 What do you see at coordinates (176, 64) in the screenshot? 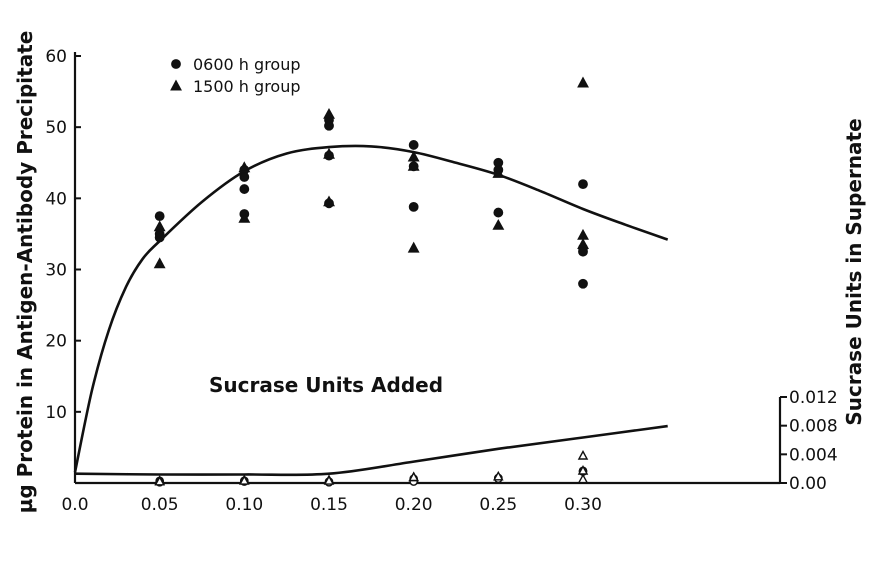
I see `legend-marker-circle` at bounding box center [176, 64].